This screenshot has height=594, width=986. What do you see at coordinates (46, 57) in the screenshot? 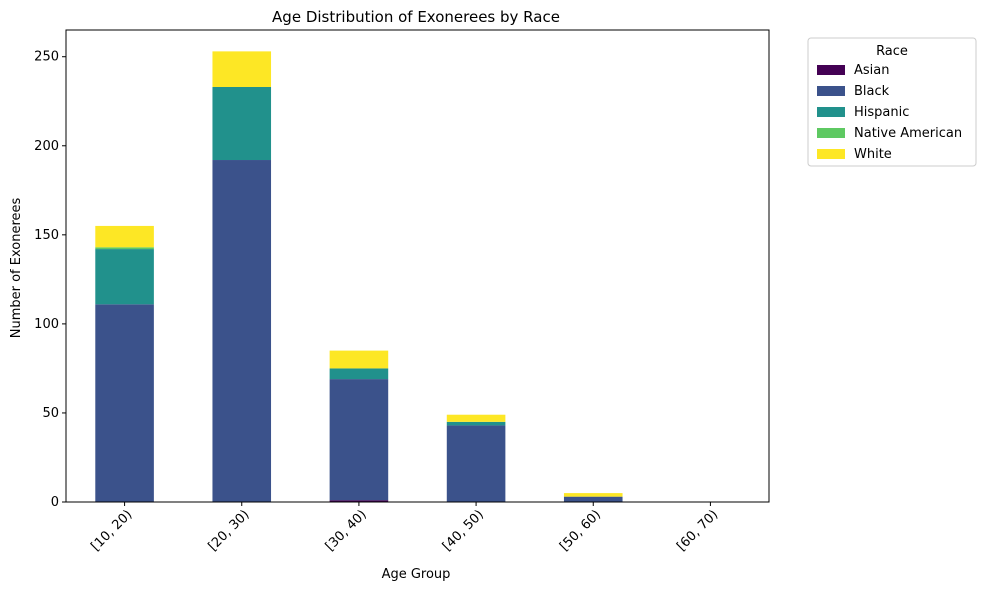
I see `y-tick-label: 250` at bounding box center [46, 57].